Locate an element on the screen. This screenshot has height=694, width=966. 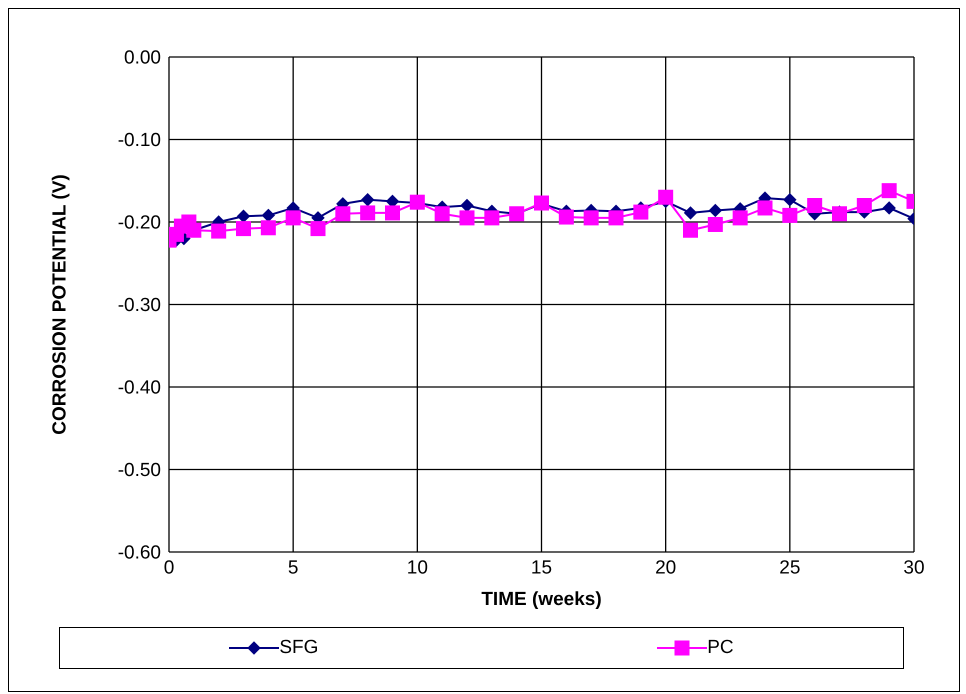
x-tick-label: 25 is located at coordinates (789, 567).